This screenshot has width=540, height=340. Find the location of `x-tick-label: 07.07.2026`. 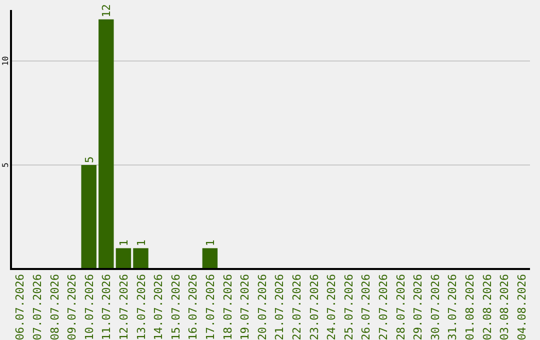

x-tick-label: 07.07.2026 is located at coordinates (37, 307).